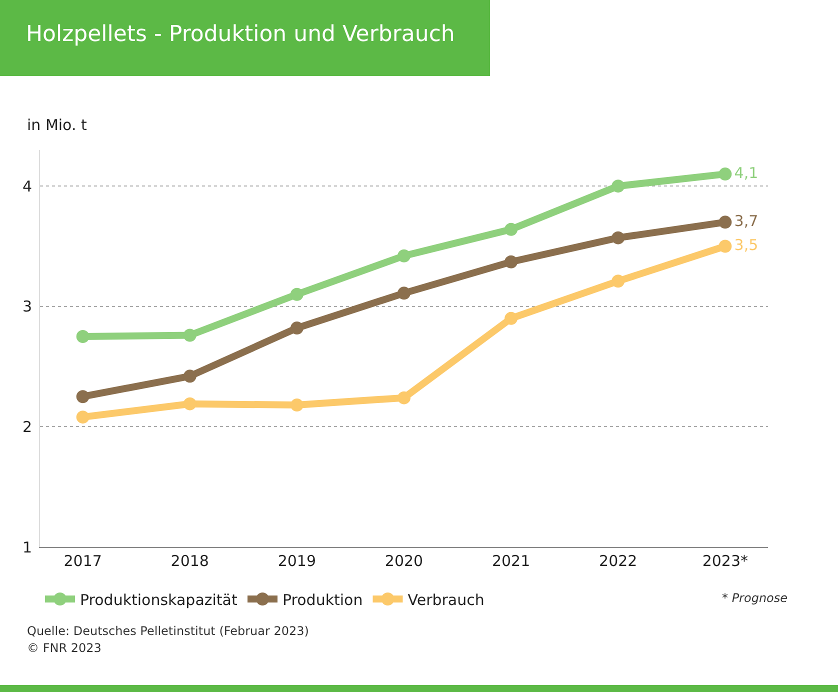 This screenshot has width=838, height=692. What do you see at coordinates (725, 561) in the screenshot?
I see `x-tick-label: 2023*` at bounding box center [725, 561].